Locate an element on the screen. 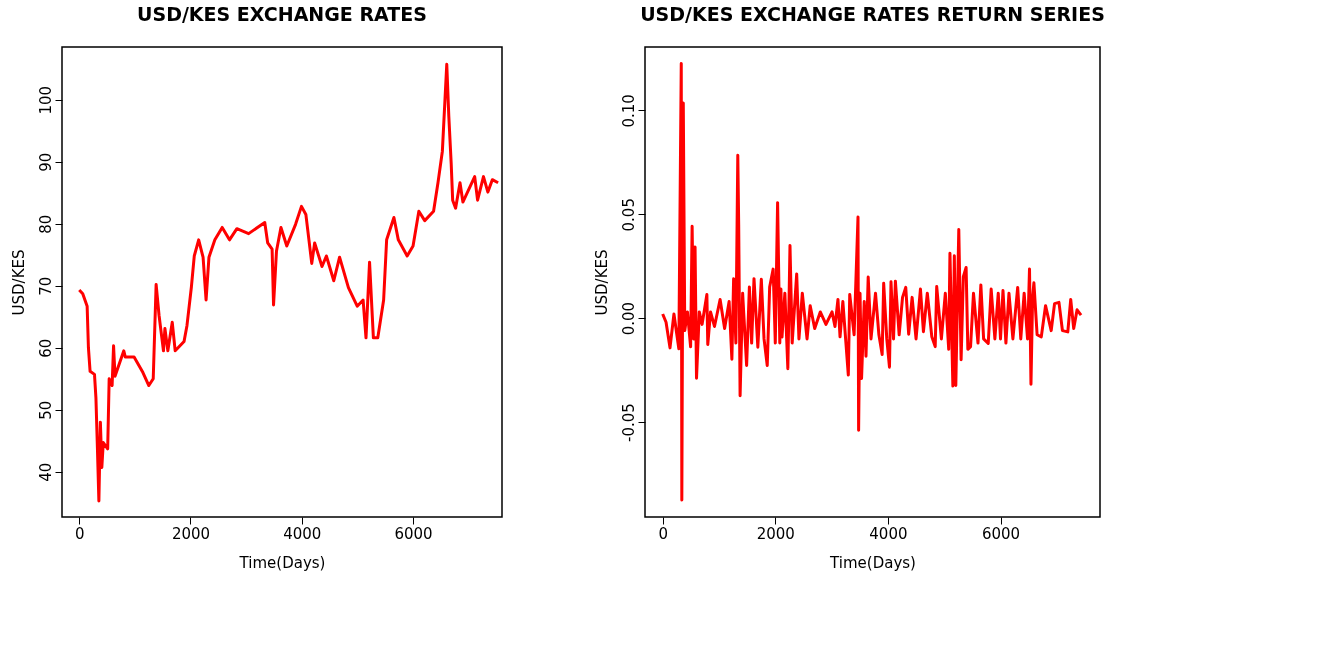 The image size is (1338, 672). y-tick-label: 0.00 is located at coordinates (628, 318).